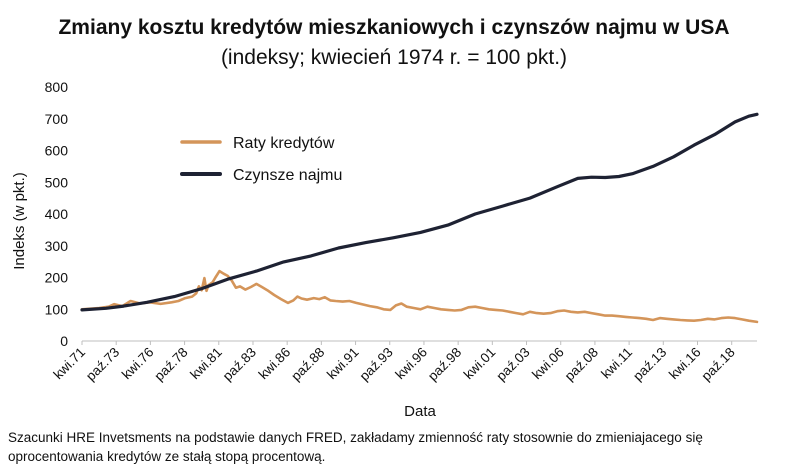 The image size is (788, 473). I want to click on x-tick-label: paź.13, so click(649, 364).